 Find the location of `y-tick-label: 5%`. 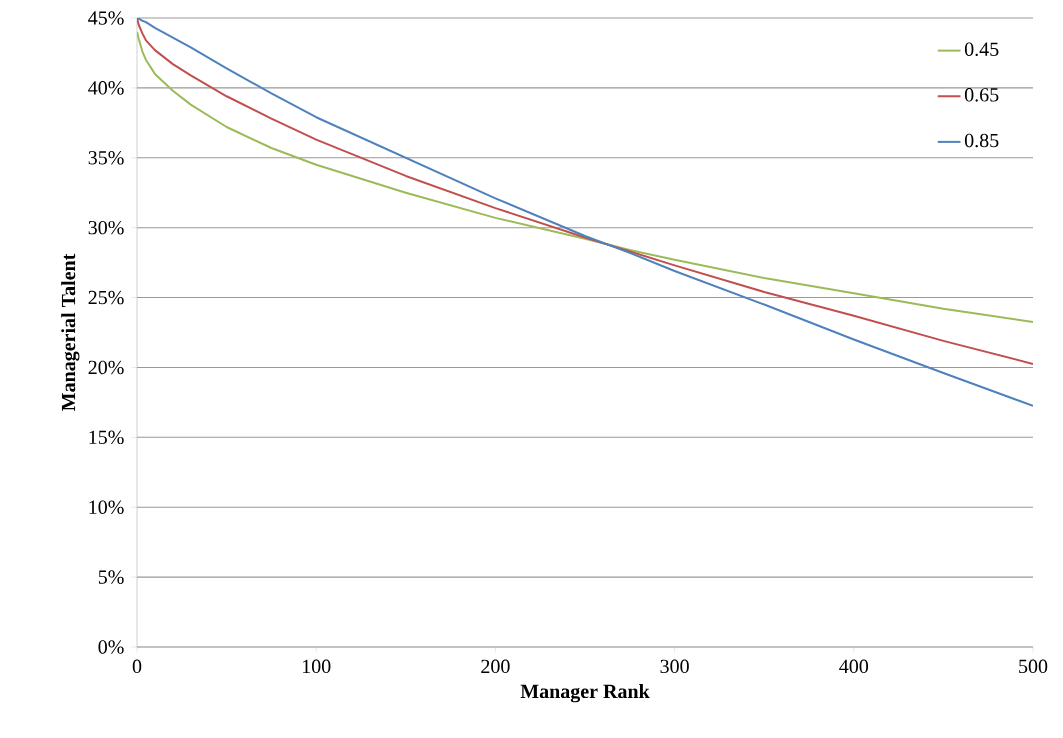

y-tick-label: 5% is located at coordinates (111, 577).